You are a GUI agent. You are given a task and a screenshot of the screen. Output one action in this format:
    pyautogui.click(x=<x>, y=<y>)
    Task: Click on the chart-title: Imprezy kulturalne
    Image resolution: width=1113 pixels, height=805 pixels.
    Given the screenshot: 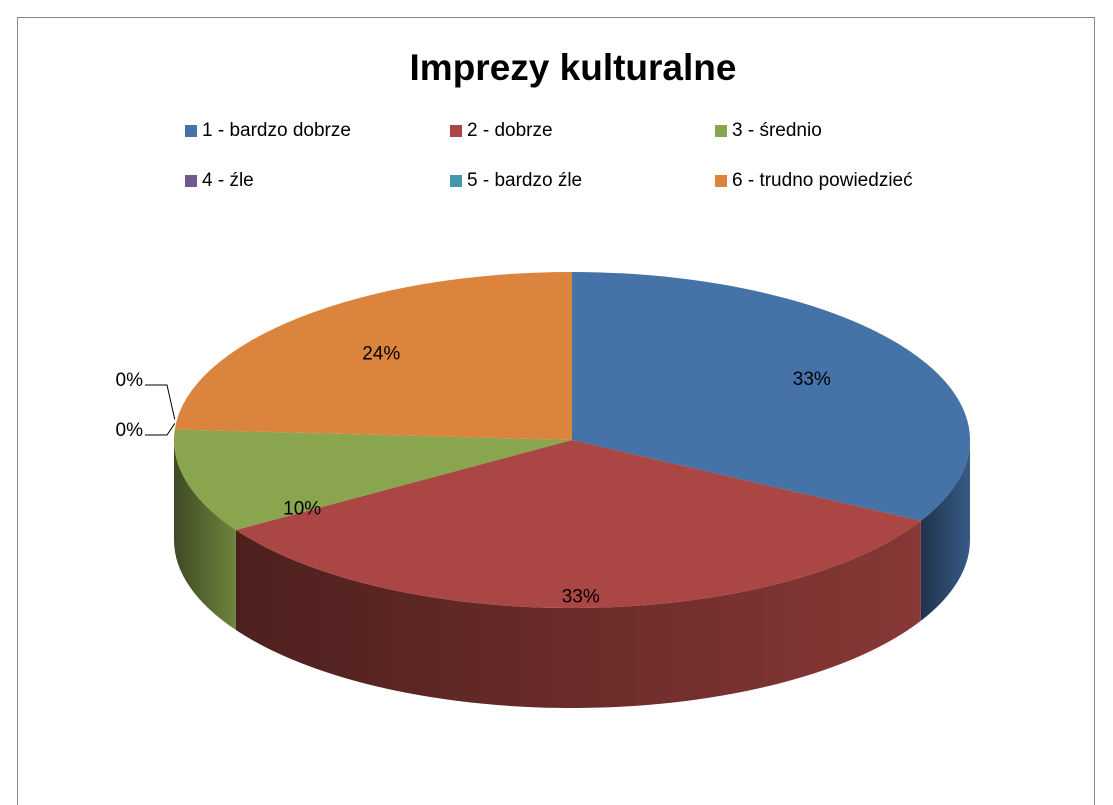 What is the action you would take?
    pyautogui.click(x=573, y=67)
    